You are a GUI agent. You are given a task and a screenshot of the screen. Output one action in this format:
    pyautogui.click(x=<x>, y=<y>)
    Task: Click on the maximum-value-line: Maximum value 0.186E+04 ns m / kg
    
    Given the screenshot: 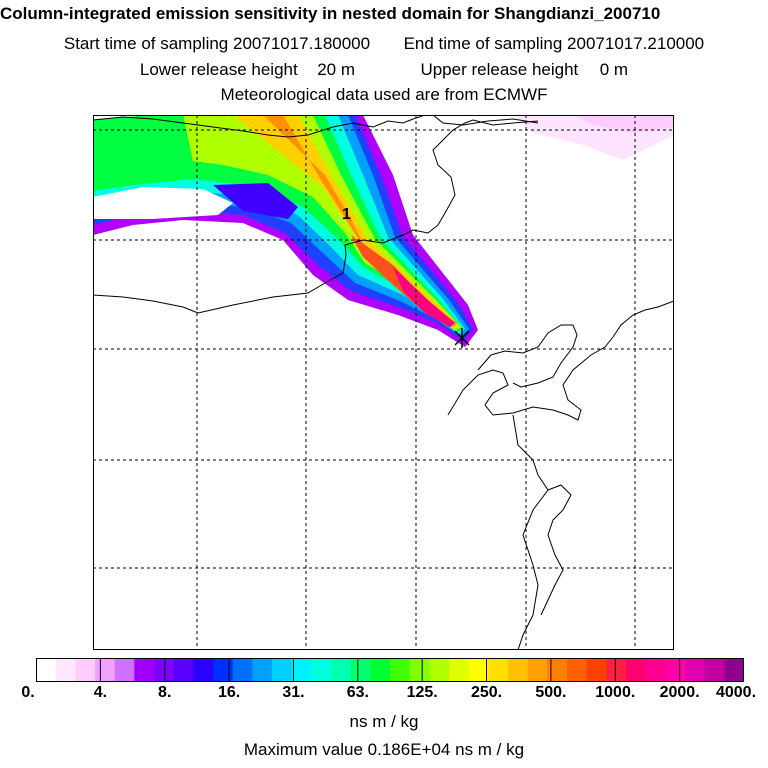 What is the action you would take?
    pyautogui.click(x=384, y=750)
    